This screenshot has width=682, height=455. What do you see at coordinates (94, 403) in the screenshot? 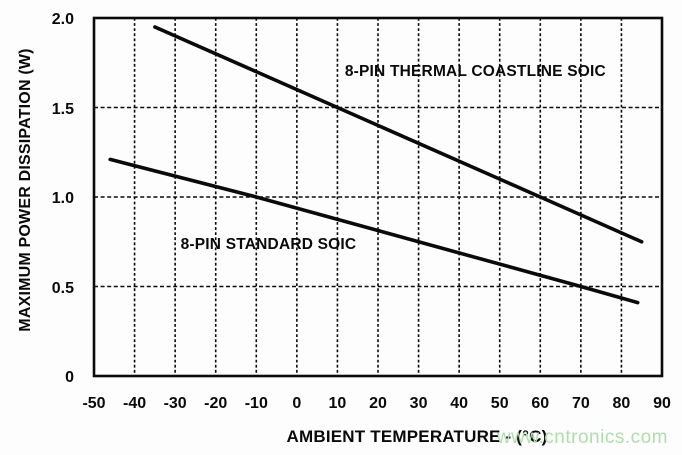
I see `x-tick-label: -50` at bounding box center [94, 403].